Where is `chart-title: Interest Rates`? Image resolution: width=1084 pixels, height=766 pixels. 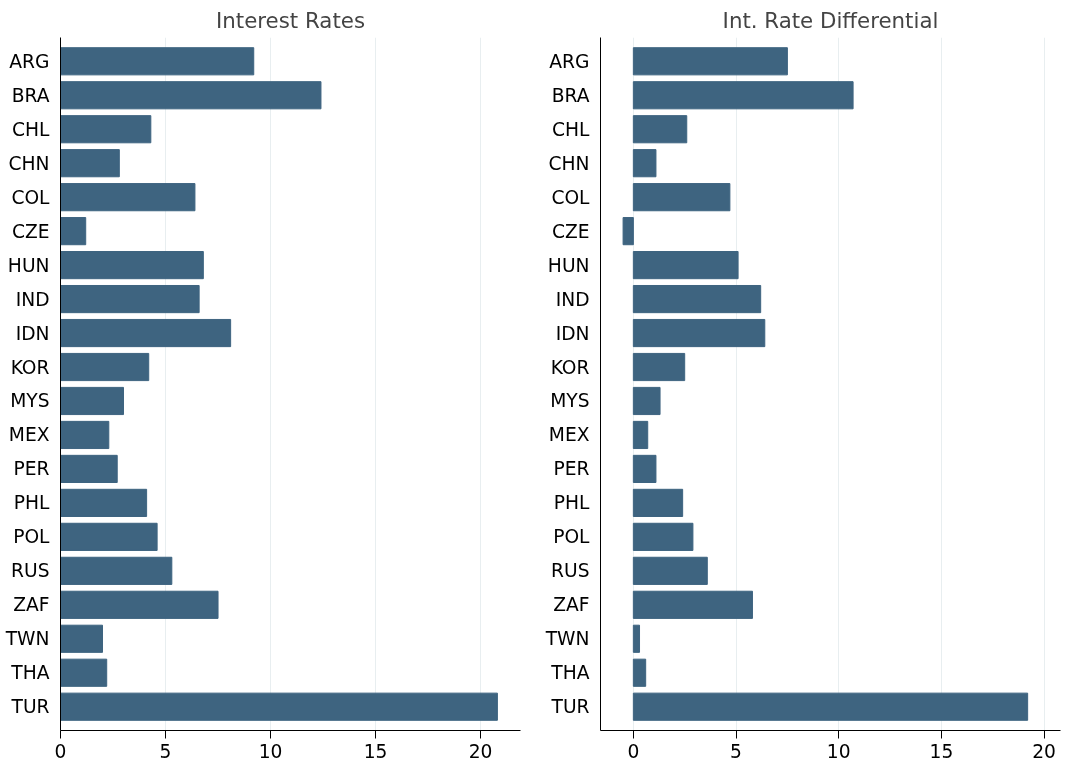
chart-title: Interest Rates is located at coordinates (291, 20).